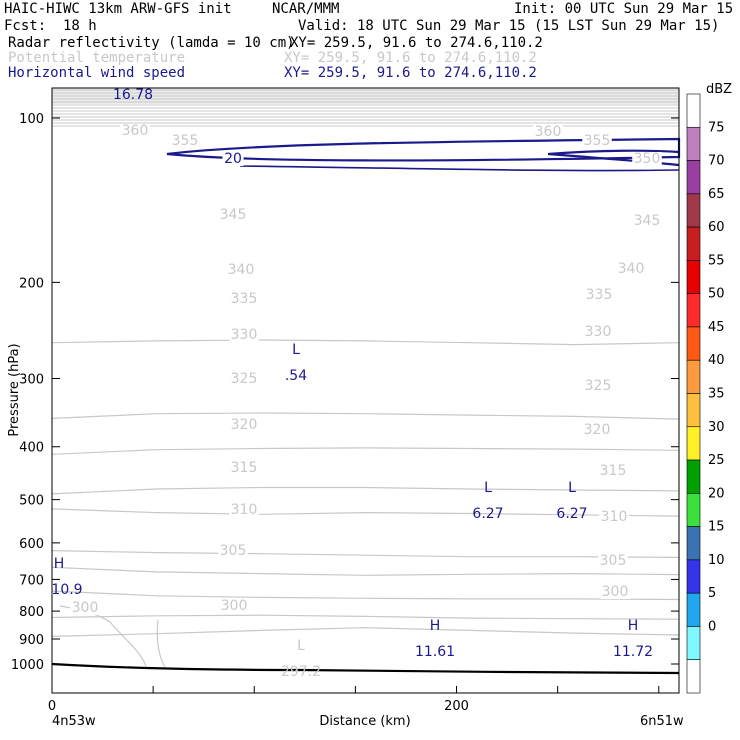 The height and width of the screenshot is (740, 740). Describe the element at coordinates (716, 194) in the screenshot. I see `colorbar-label: 65` at that location.